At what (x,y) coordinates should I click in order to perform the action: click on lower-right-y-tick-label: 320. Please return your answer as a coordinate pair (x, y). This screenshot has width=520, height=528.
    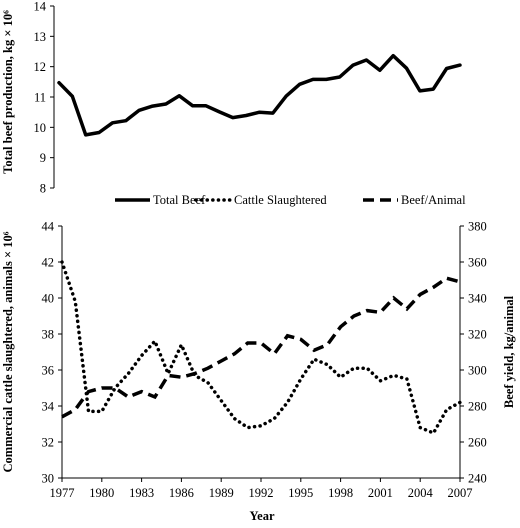
    Looking at the image, I should click on (477, 335).